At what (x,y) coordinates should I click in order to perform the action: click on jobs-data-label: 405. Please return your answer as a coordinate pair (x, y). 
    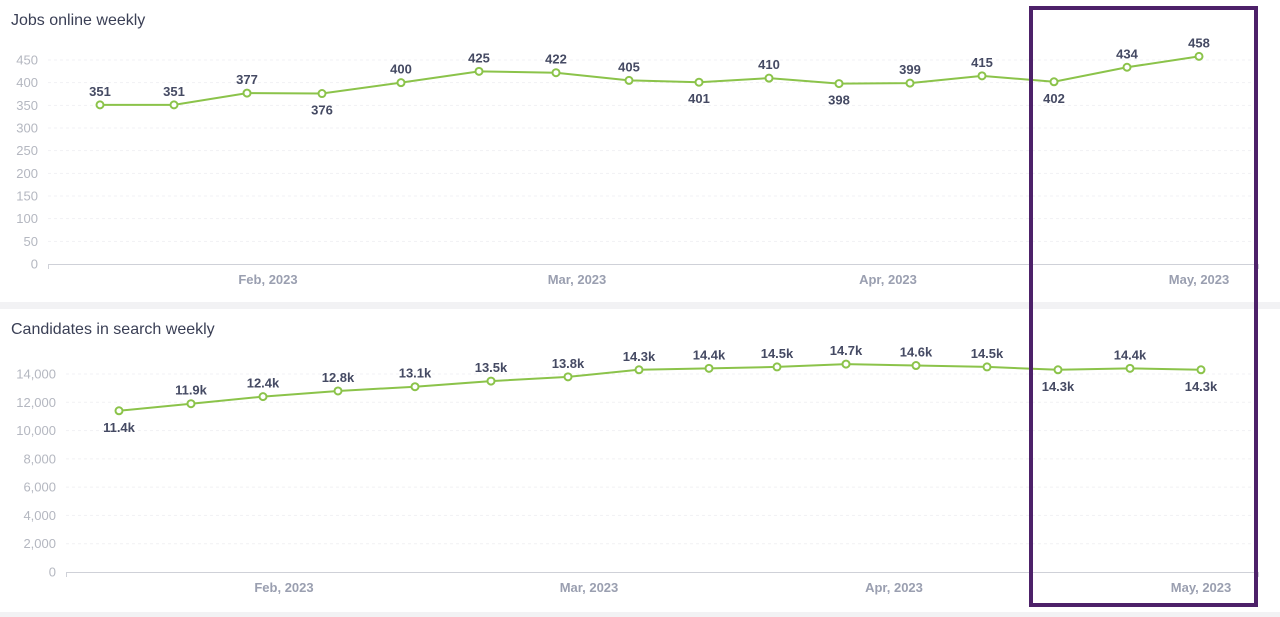
    Looking at the image, I should click on (629, 66).